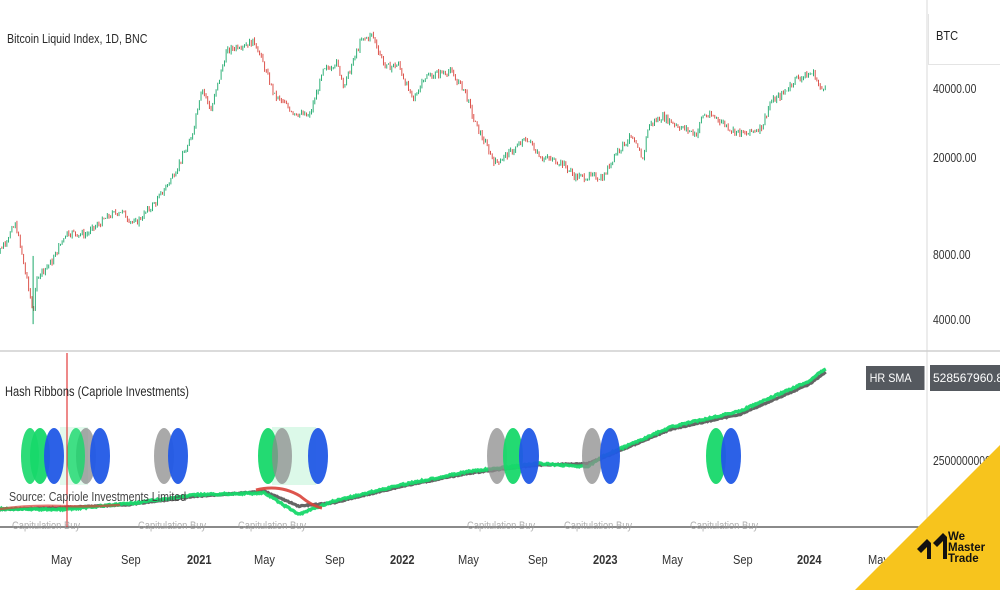 The height and width of the screenshot is (590, 1000). Describe the element at coordinates (97, 391) in the screenshot. I see `indicator-title: Hash Ribbons (Capriole Investments)` at that location.